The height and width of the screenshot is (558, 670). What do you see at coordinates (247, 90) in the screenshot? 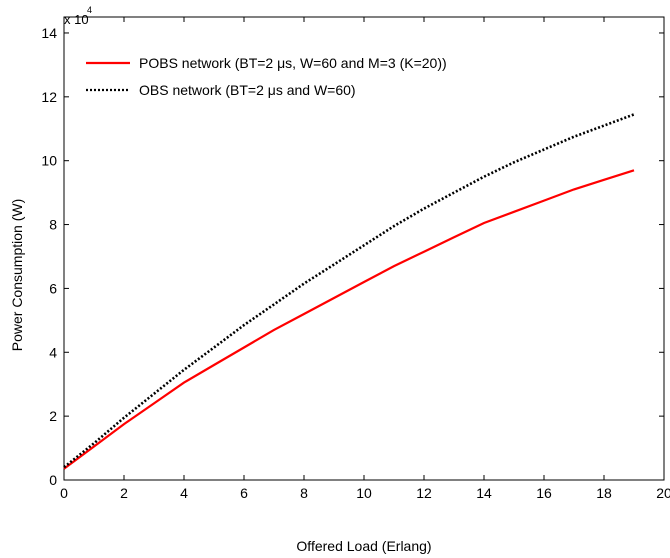
I see `legend-label-obs: OBS network (BT=2 μs and W=60)` at bounding box center [247, 90].